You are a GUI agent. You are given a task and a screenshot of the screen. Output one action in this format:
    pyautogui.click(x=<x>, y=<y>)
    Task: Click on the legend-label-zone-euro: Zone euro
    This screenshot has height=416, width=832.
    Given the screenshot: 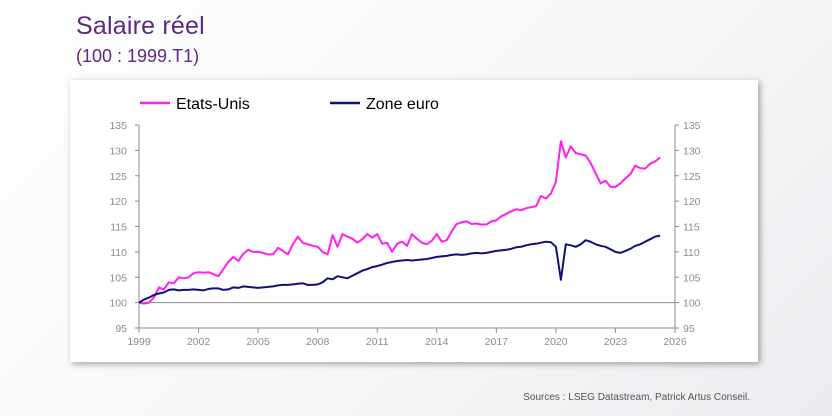 What is the action you would take?
    pyautogui.click(x=402, y=104)
    